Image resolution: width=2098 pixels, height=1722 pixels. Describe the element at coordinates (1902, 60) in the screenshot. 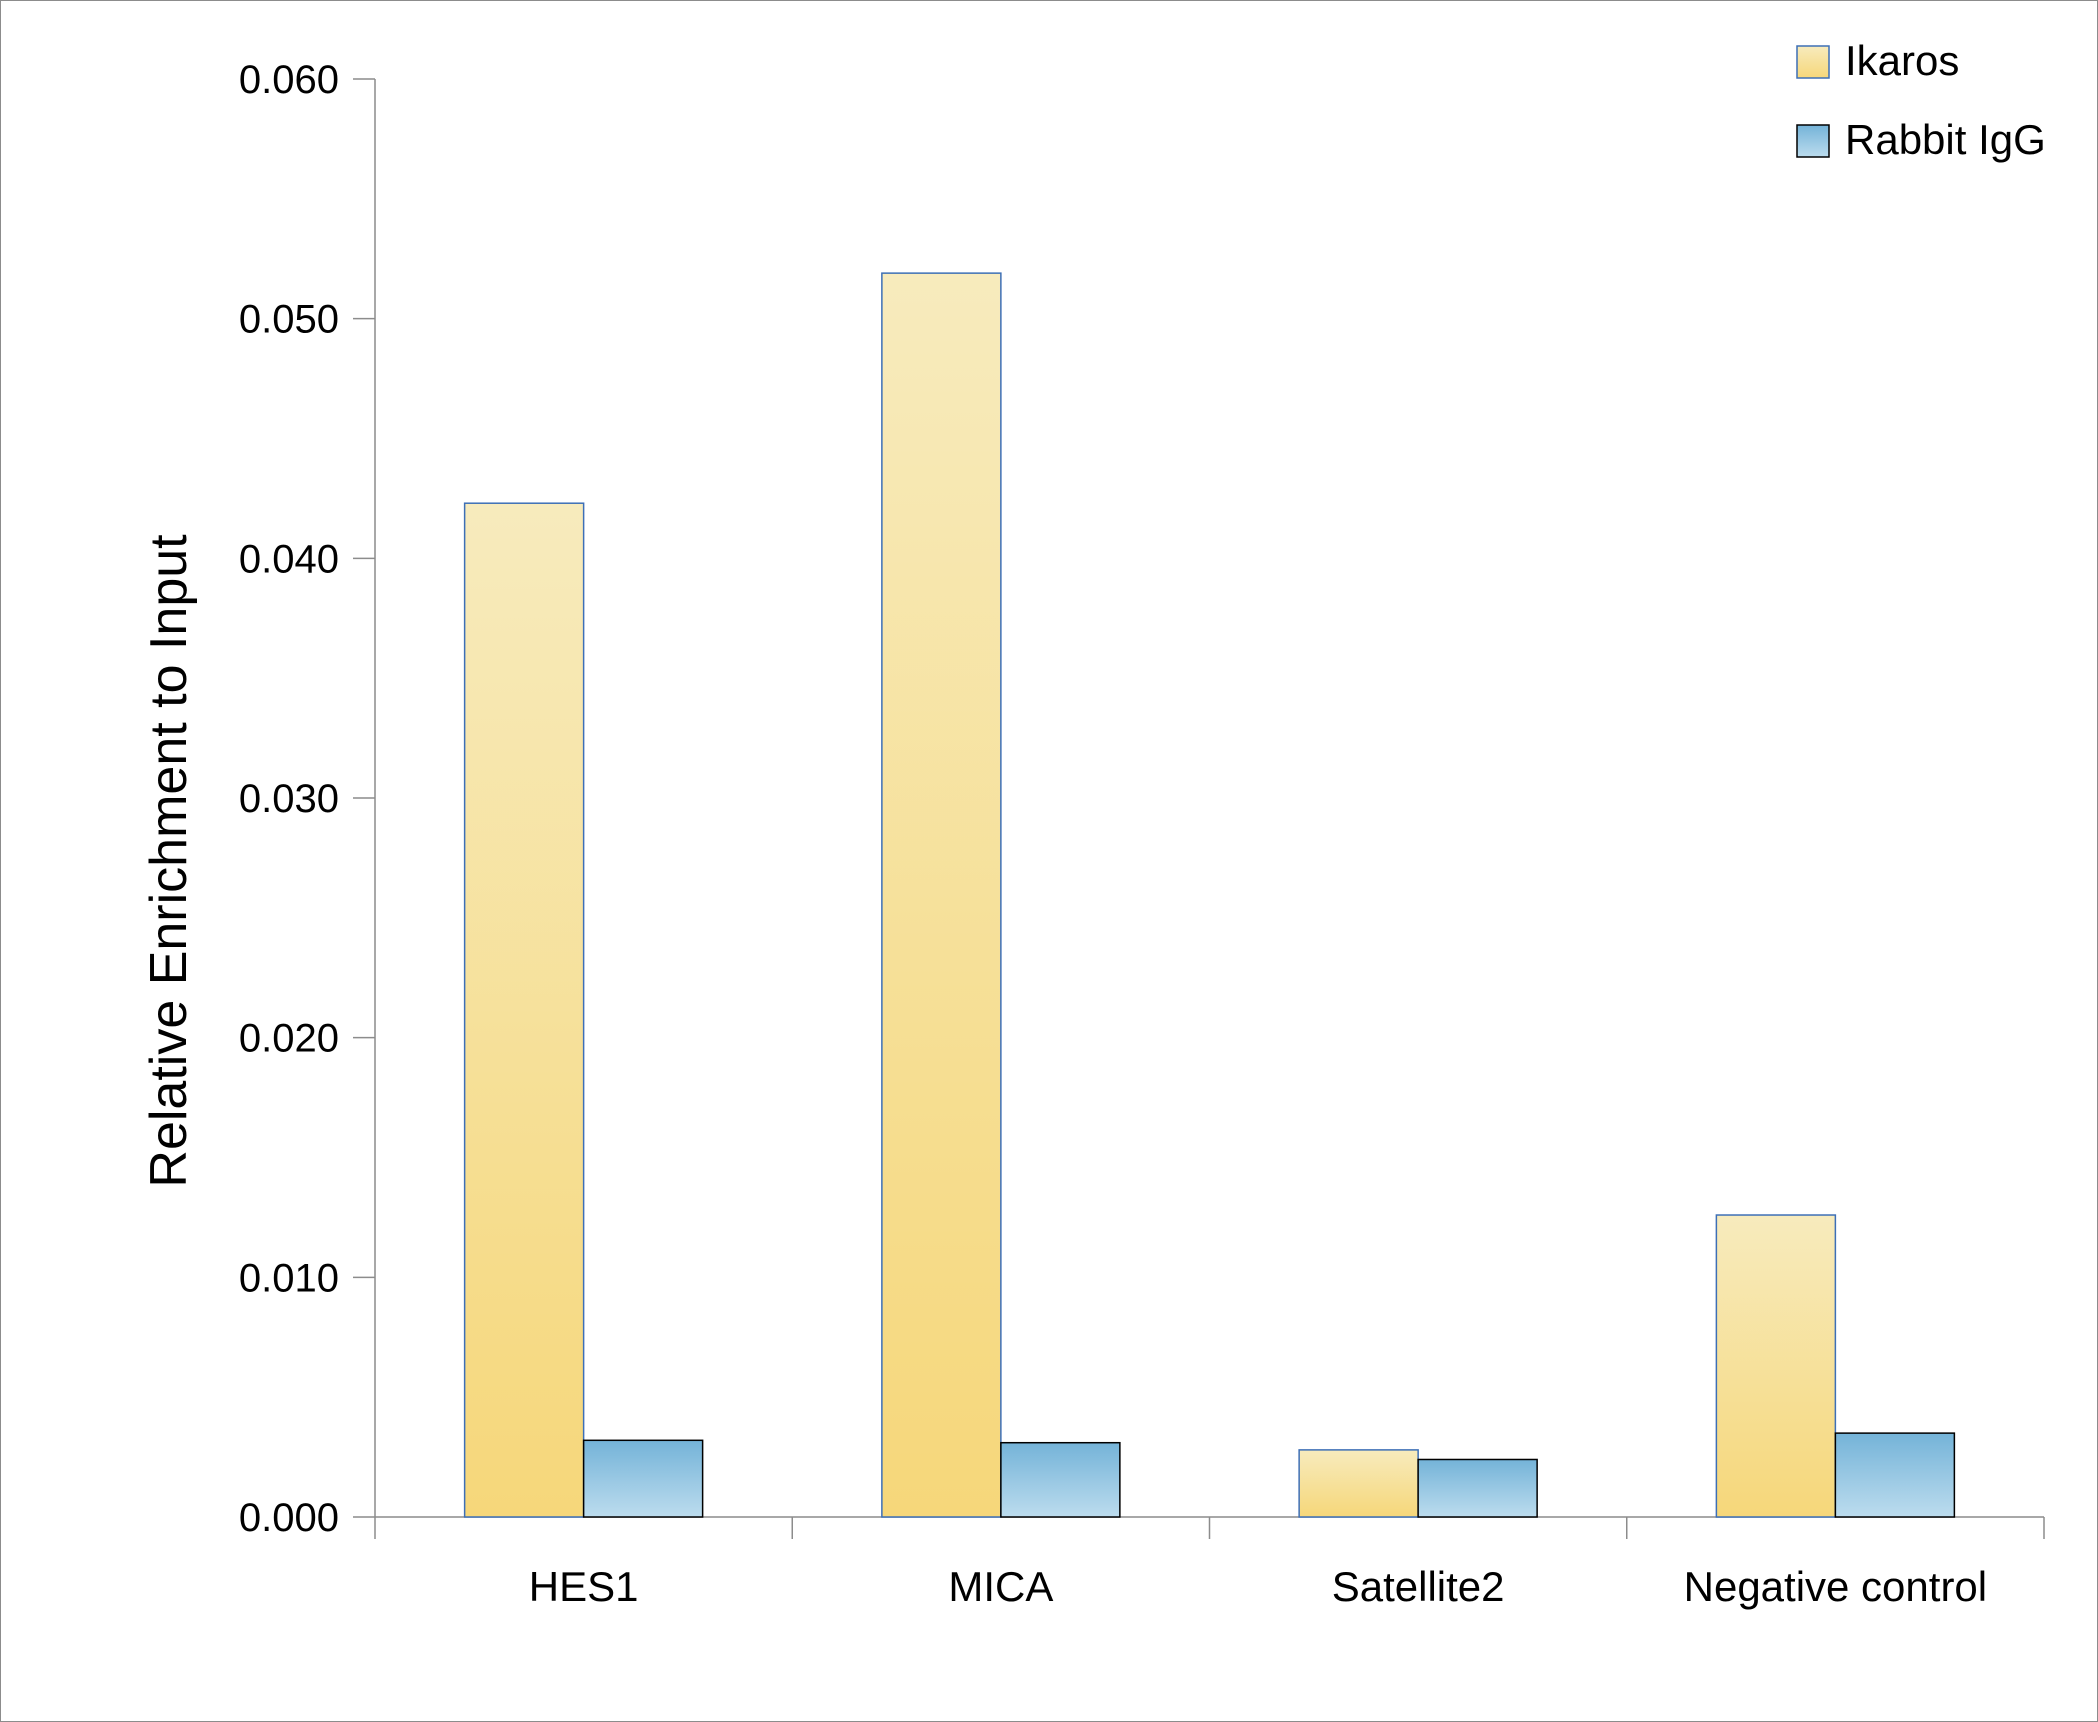

I see `legend-label: Ikaros` at that location.